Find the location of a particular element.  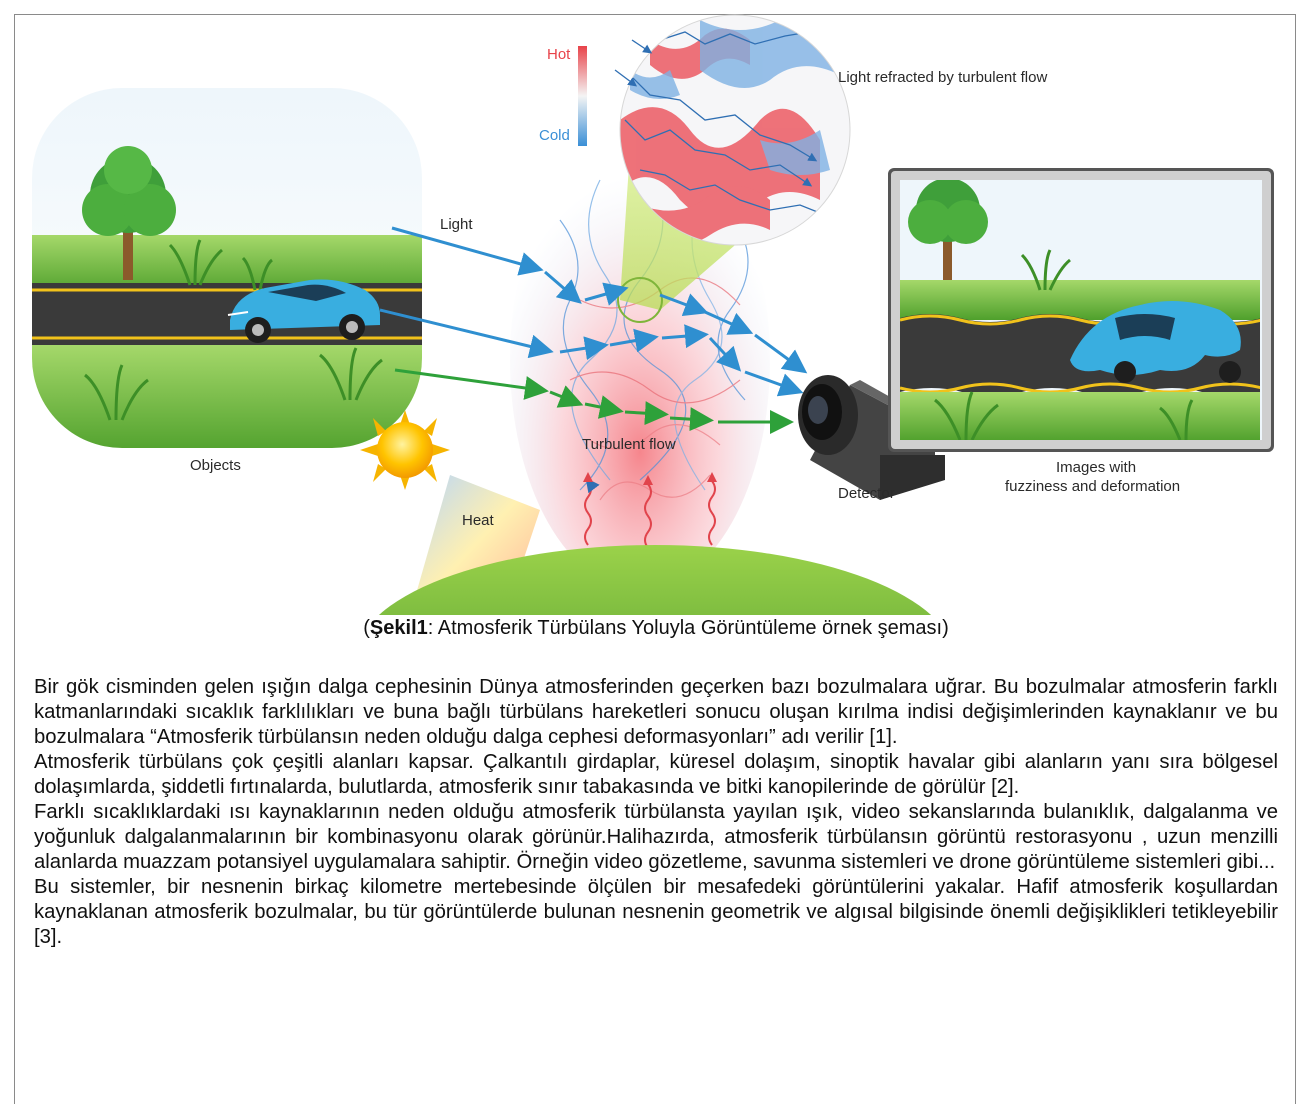

images-label-line1: Images with is located at coordinates (1096, 467).